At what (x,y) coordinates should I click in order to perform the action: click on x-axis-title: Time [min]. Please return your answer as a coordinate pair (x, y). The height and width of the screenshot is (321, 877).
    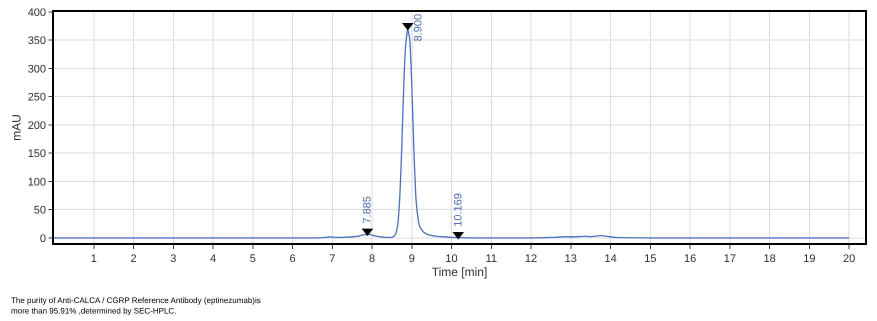
    Looking at the image, I should click on (460, 271).